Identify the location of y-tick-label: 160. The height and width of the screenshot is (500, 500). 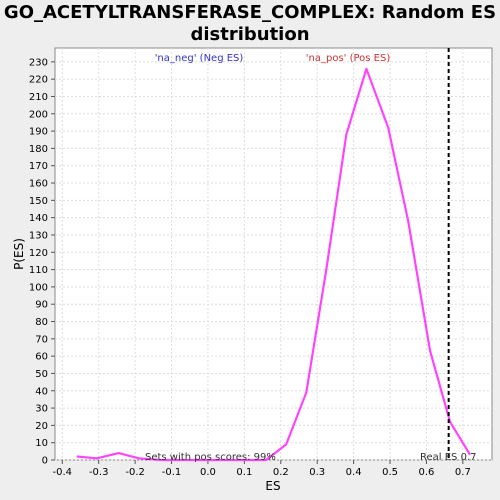
(38, 184).